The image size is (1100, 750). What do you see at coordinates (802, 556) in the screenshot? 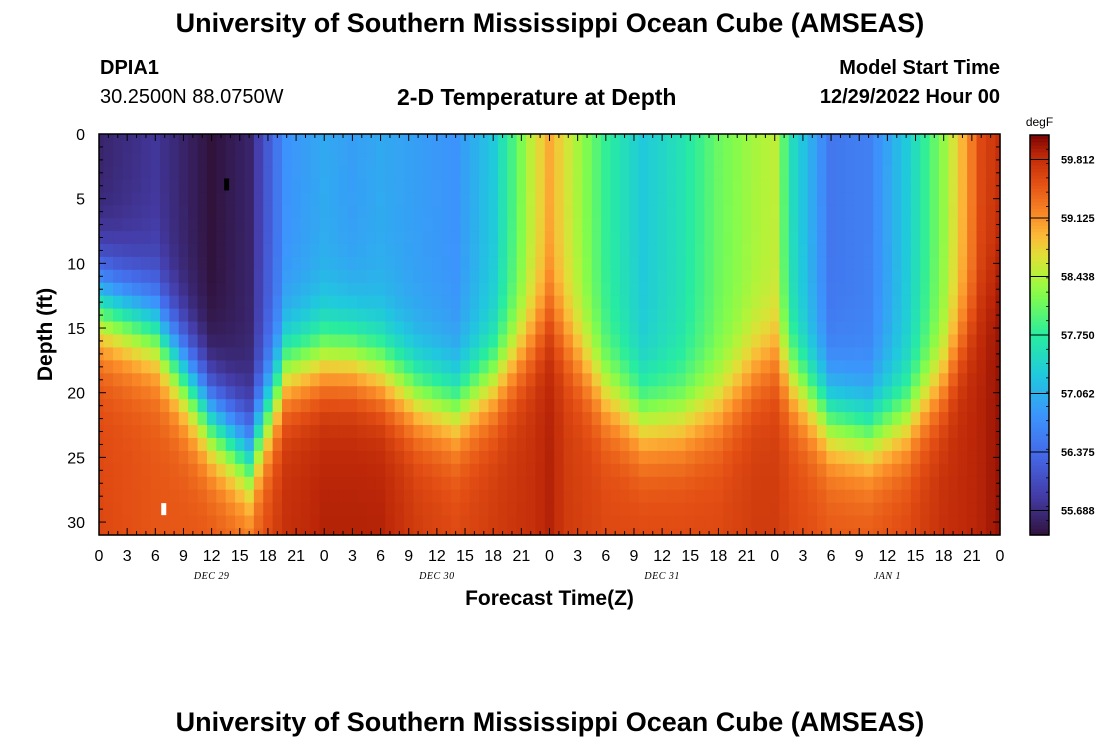
I see `x-tick-label: 3` at bounding box center [802, 556].